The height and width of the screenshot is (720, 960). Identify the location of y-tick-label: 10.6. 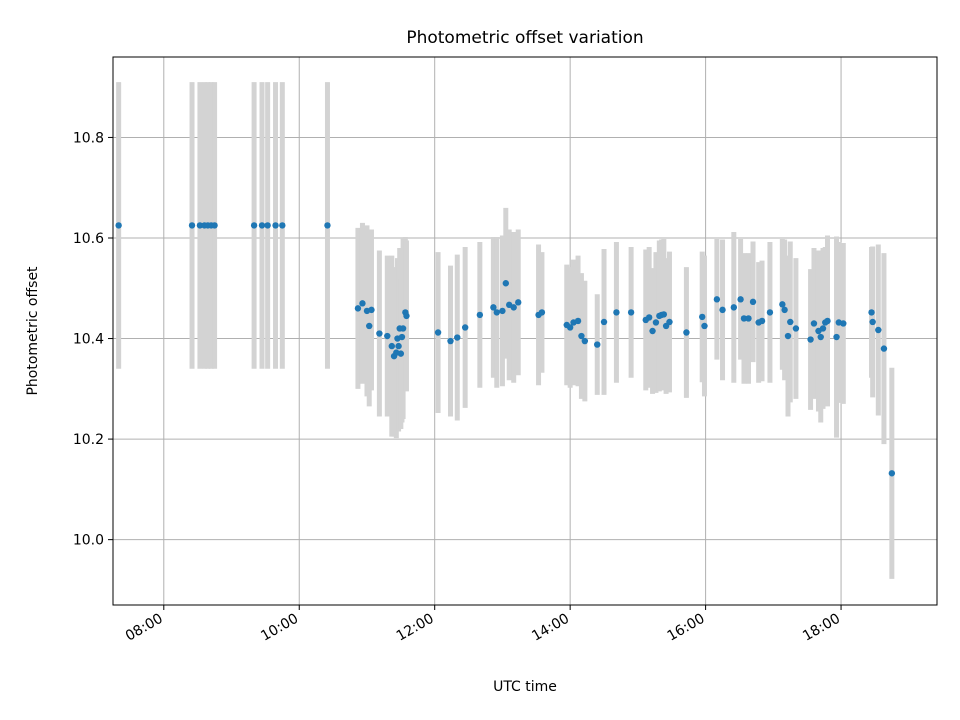
(88, 239).